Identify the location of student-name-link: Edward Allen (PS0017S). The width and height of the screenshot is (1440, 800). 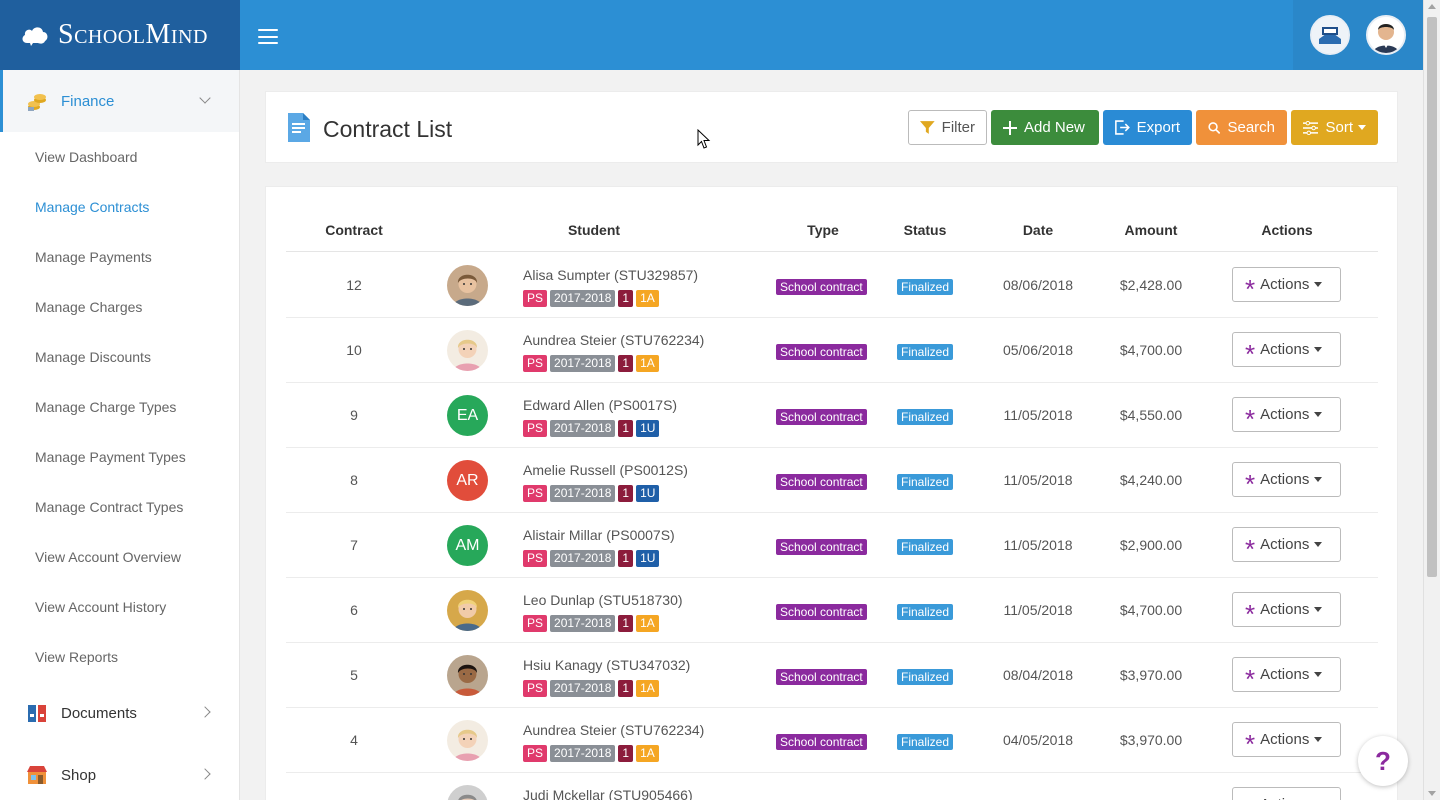
(600, 405).